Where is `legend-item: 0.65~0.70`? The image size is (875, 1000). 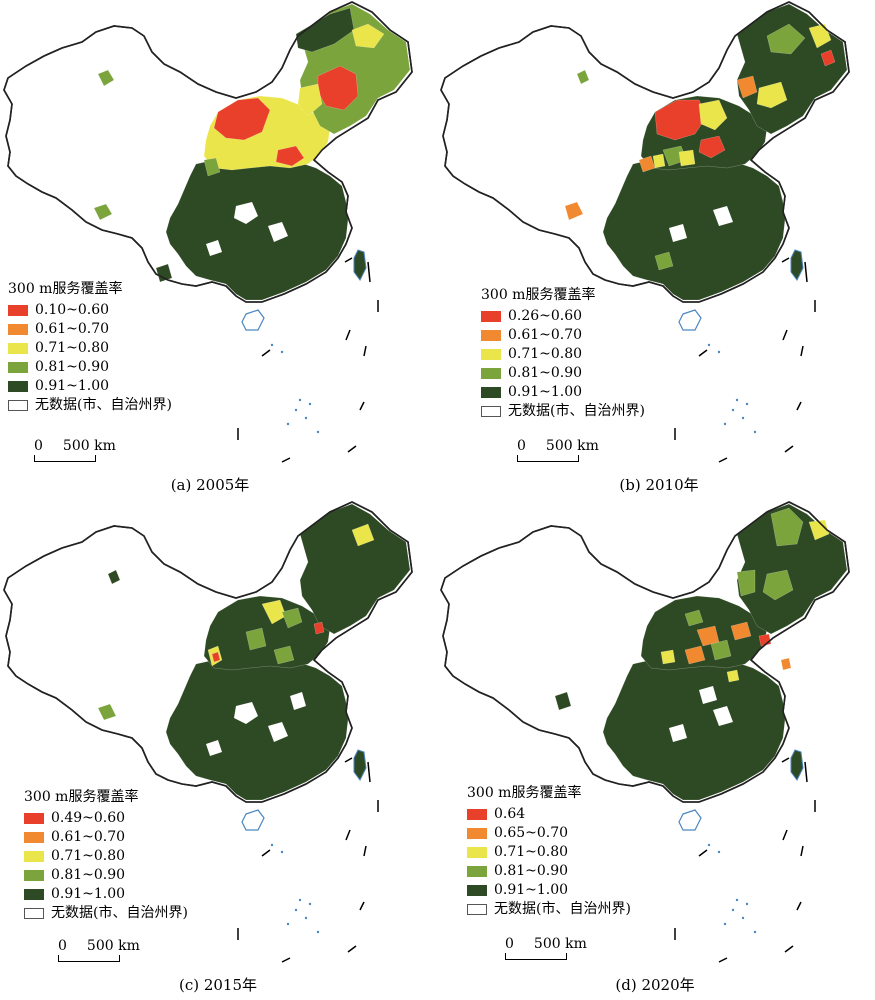 legend-item: 0.65~0.70 is located at coordinates (549, 833).